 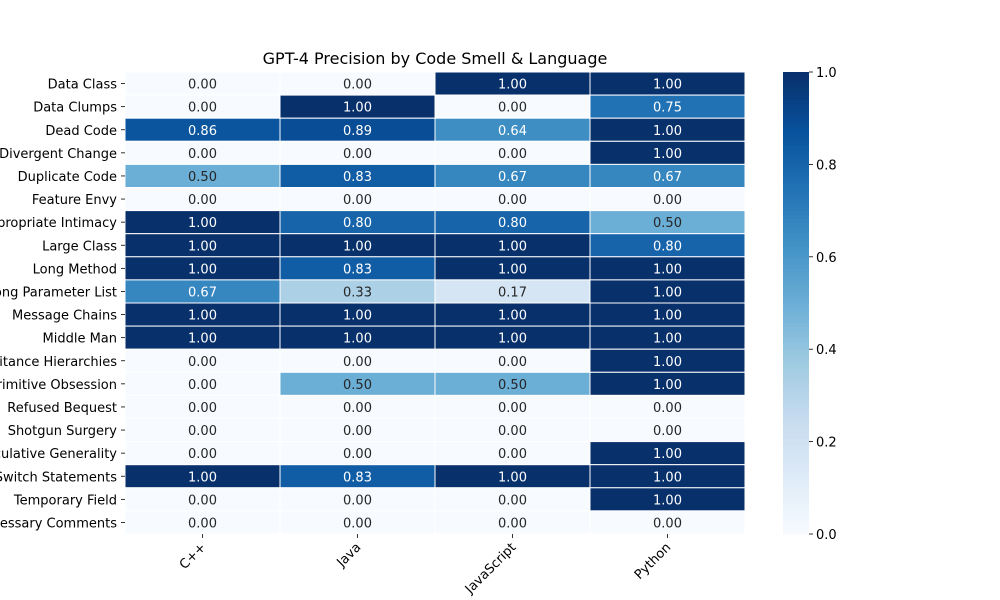 I want to click on cell-value-label: 0.80, so click(x=512, y=223).